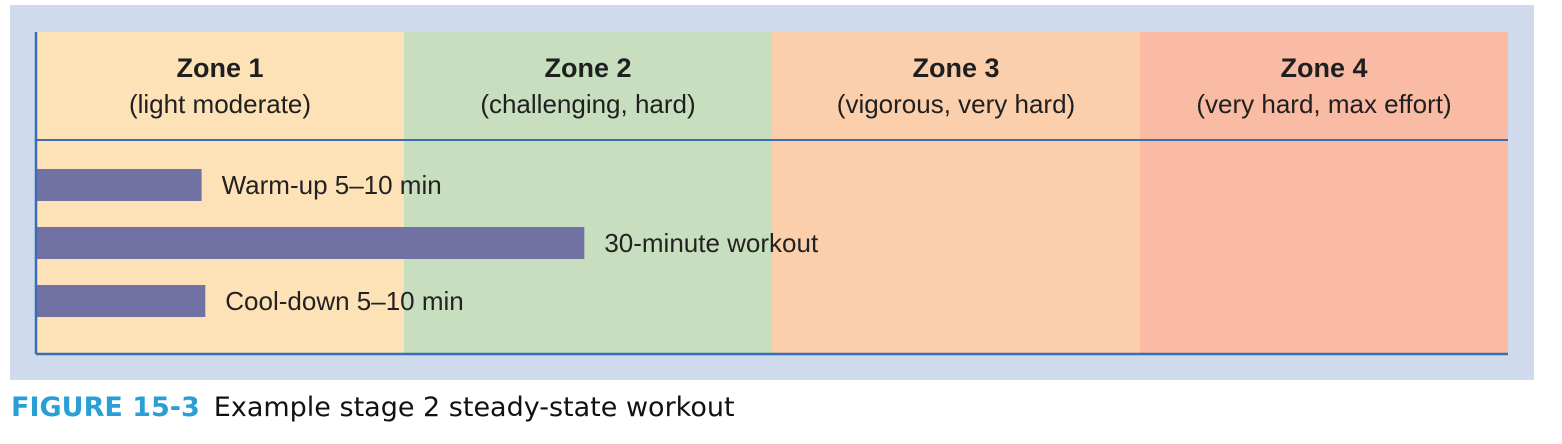  I want to click on bar-3-label: Cool-down 5–10 min, so click(344, 301).